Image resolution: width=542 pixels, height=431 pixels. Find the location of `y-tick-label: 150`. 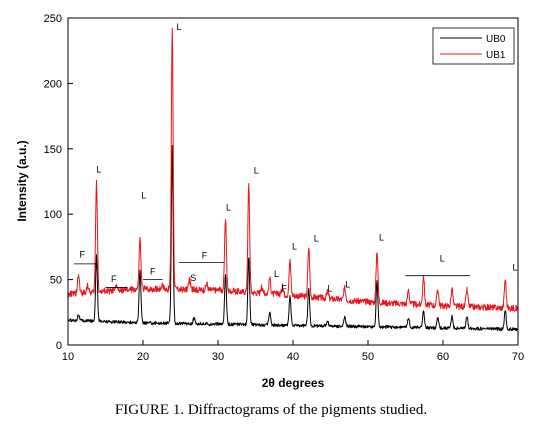

y-tick-label: 150 is located at coordinates (53, 150).